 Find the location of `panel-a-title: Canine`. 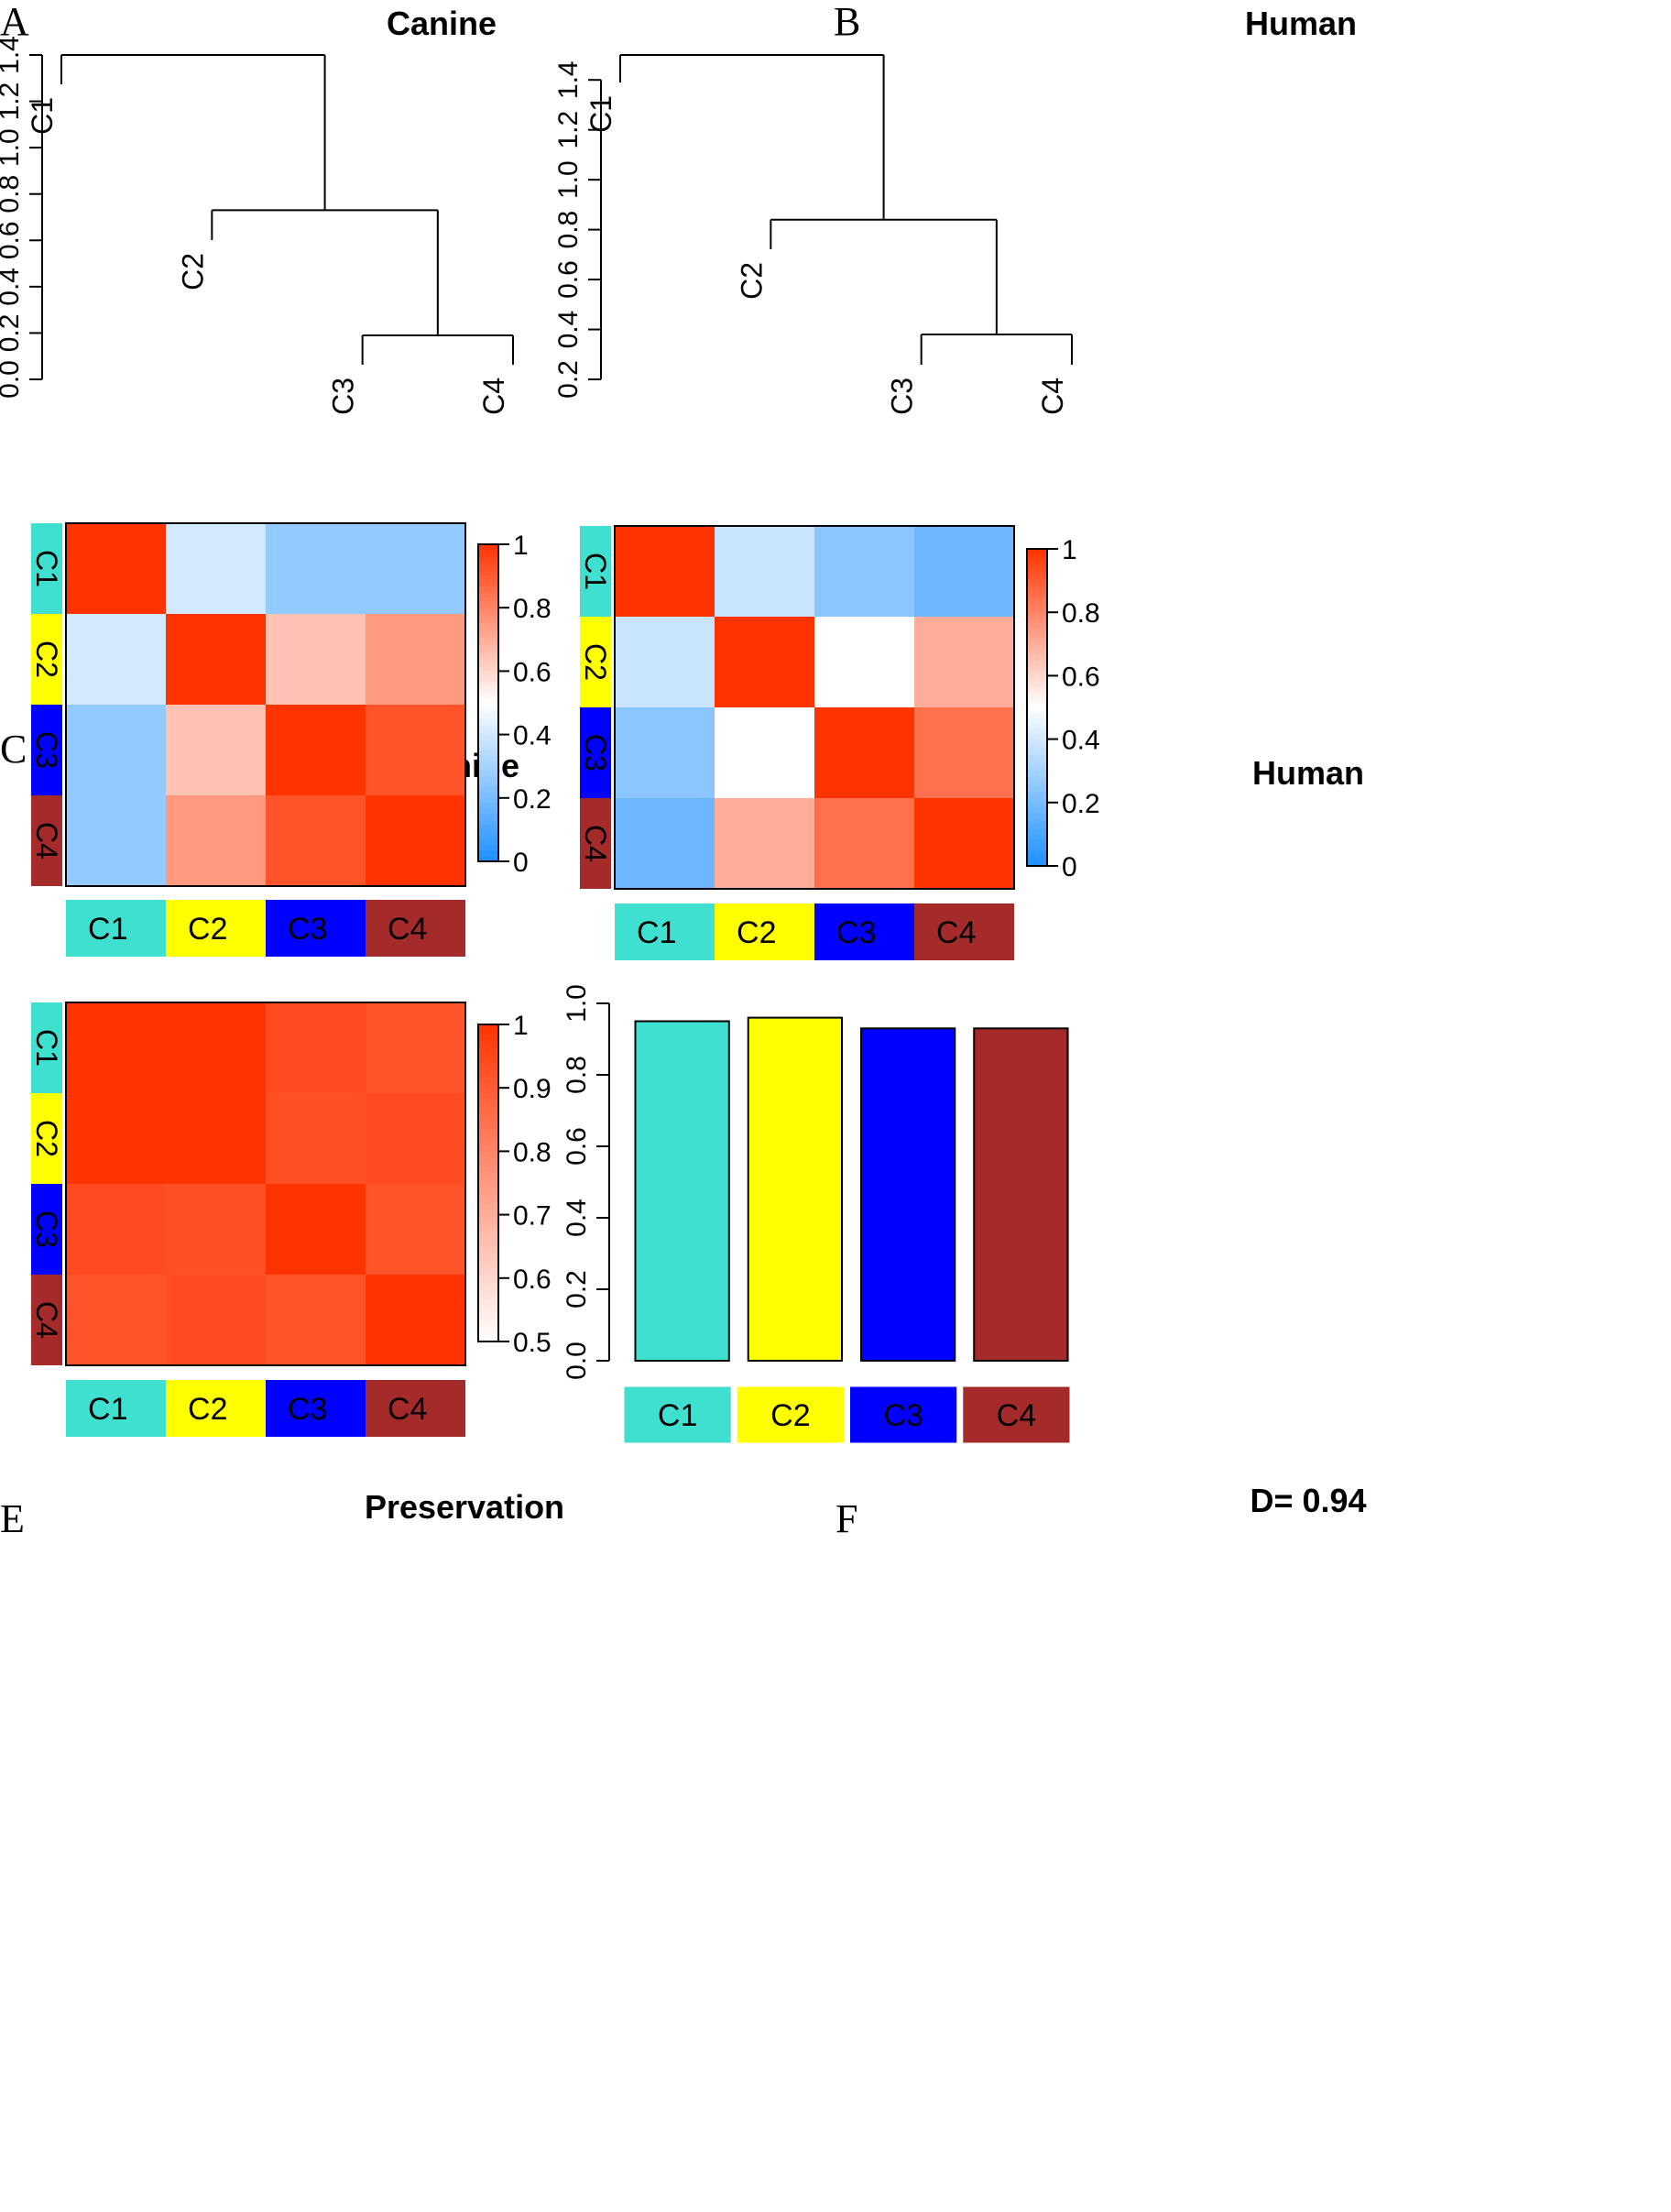

panel-a-title: Canine is located at coordinates (442, 23).